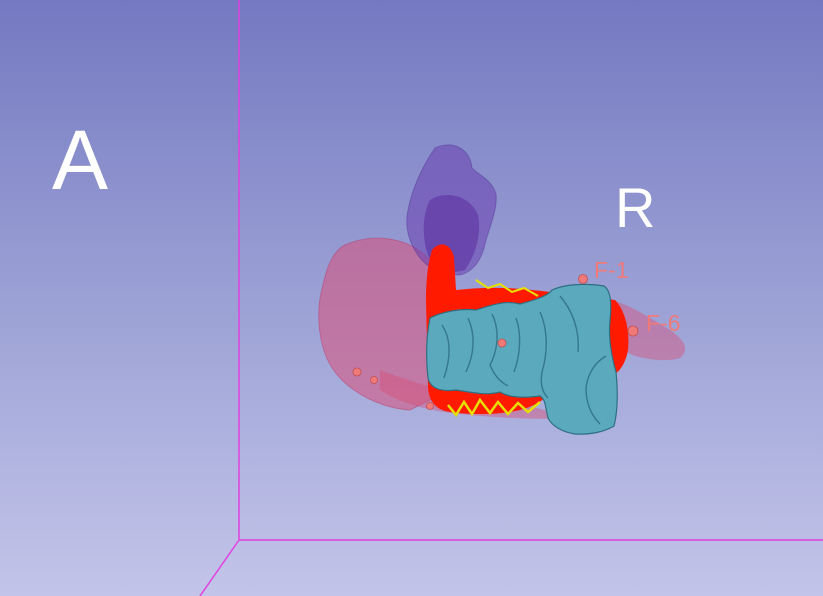 This screenshot has height=596, width=823. I want to click on segment-pink-right-tail, so click(649, 330).